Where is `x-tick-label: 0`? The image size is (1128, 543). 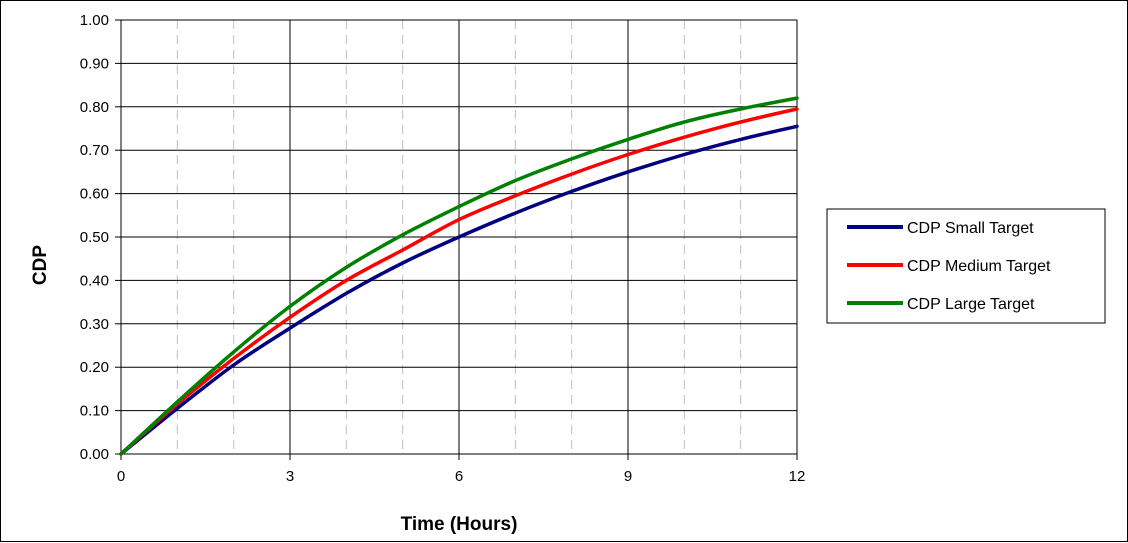 x-tick-label: 0 is located at coordinates (121, 476).